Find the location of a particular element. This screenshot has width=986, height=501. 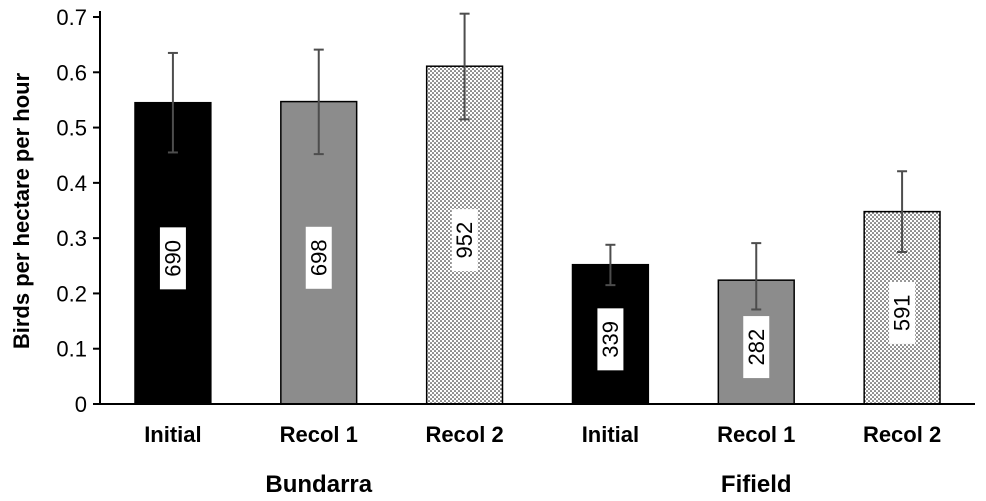

y-axis: 0 0.1 0.2 0.3 0.4 0.5 0.6 0.7 is located at coordinates (78, 211).